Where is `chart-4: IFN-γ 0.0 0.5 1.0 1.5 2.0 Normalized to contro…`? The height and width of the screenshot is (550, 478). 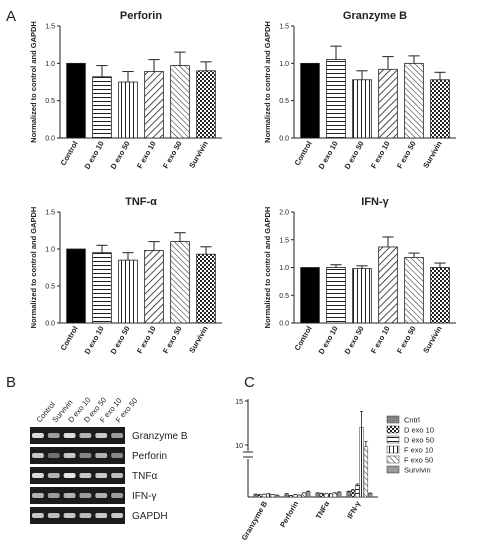
chart-4: IFN-γ 0.0 0.5 1.0 1.5 2.0 Normalized to contro… is located at coordinates (359, 276).